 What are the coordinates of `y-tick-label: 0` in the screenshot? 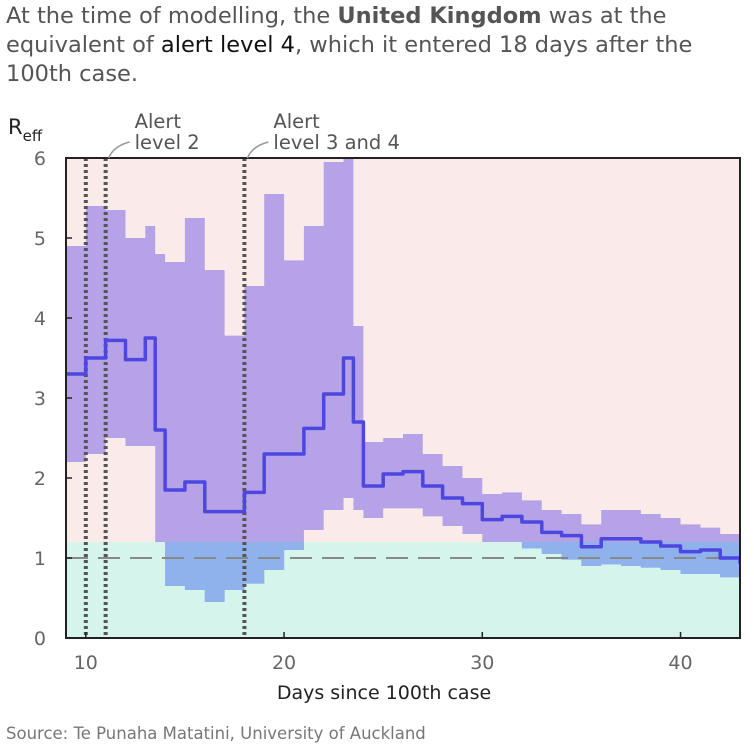 It's located at (40, 639).